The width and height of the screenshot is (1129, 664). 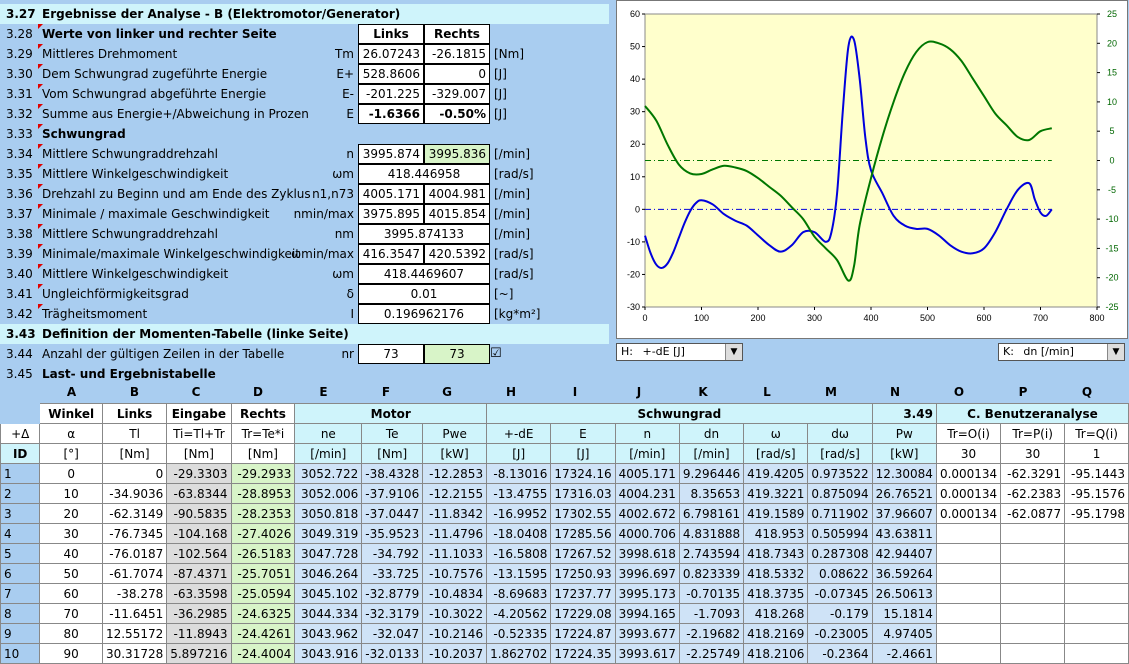 What do you see at coordinates (583, 593) in the screenshot?
I see `table-cell: 17237.77` at bounding box center [583, 593].